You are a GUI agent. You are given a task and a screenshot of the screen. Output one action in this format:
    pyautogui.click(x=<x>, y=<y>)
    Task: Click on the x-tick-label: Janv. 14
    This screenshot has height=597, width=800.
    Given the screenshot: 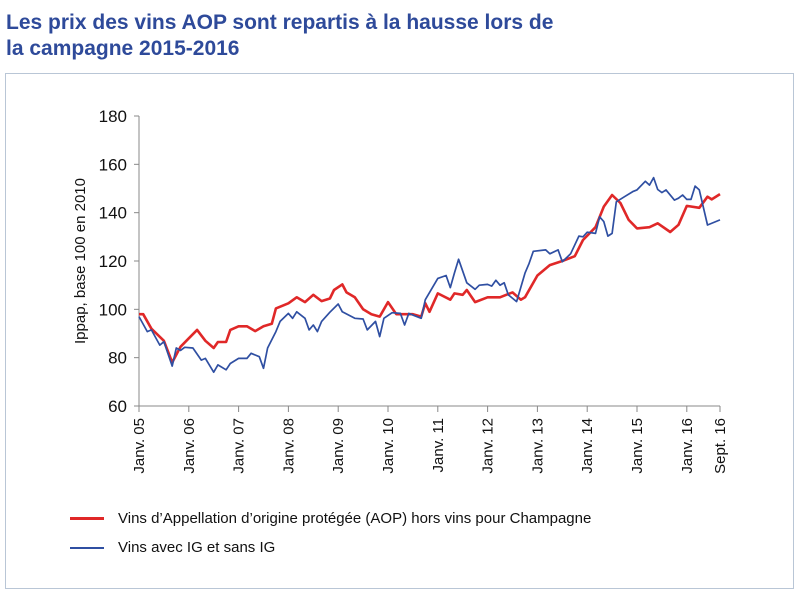 What is the action you would take?
    pyautogui.click(x=587, y=446)
    